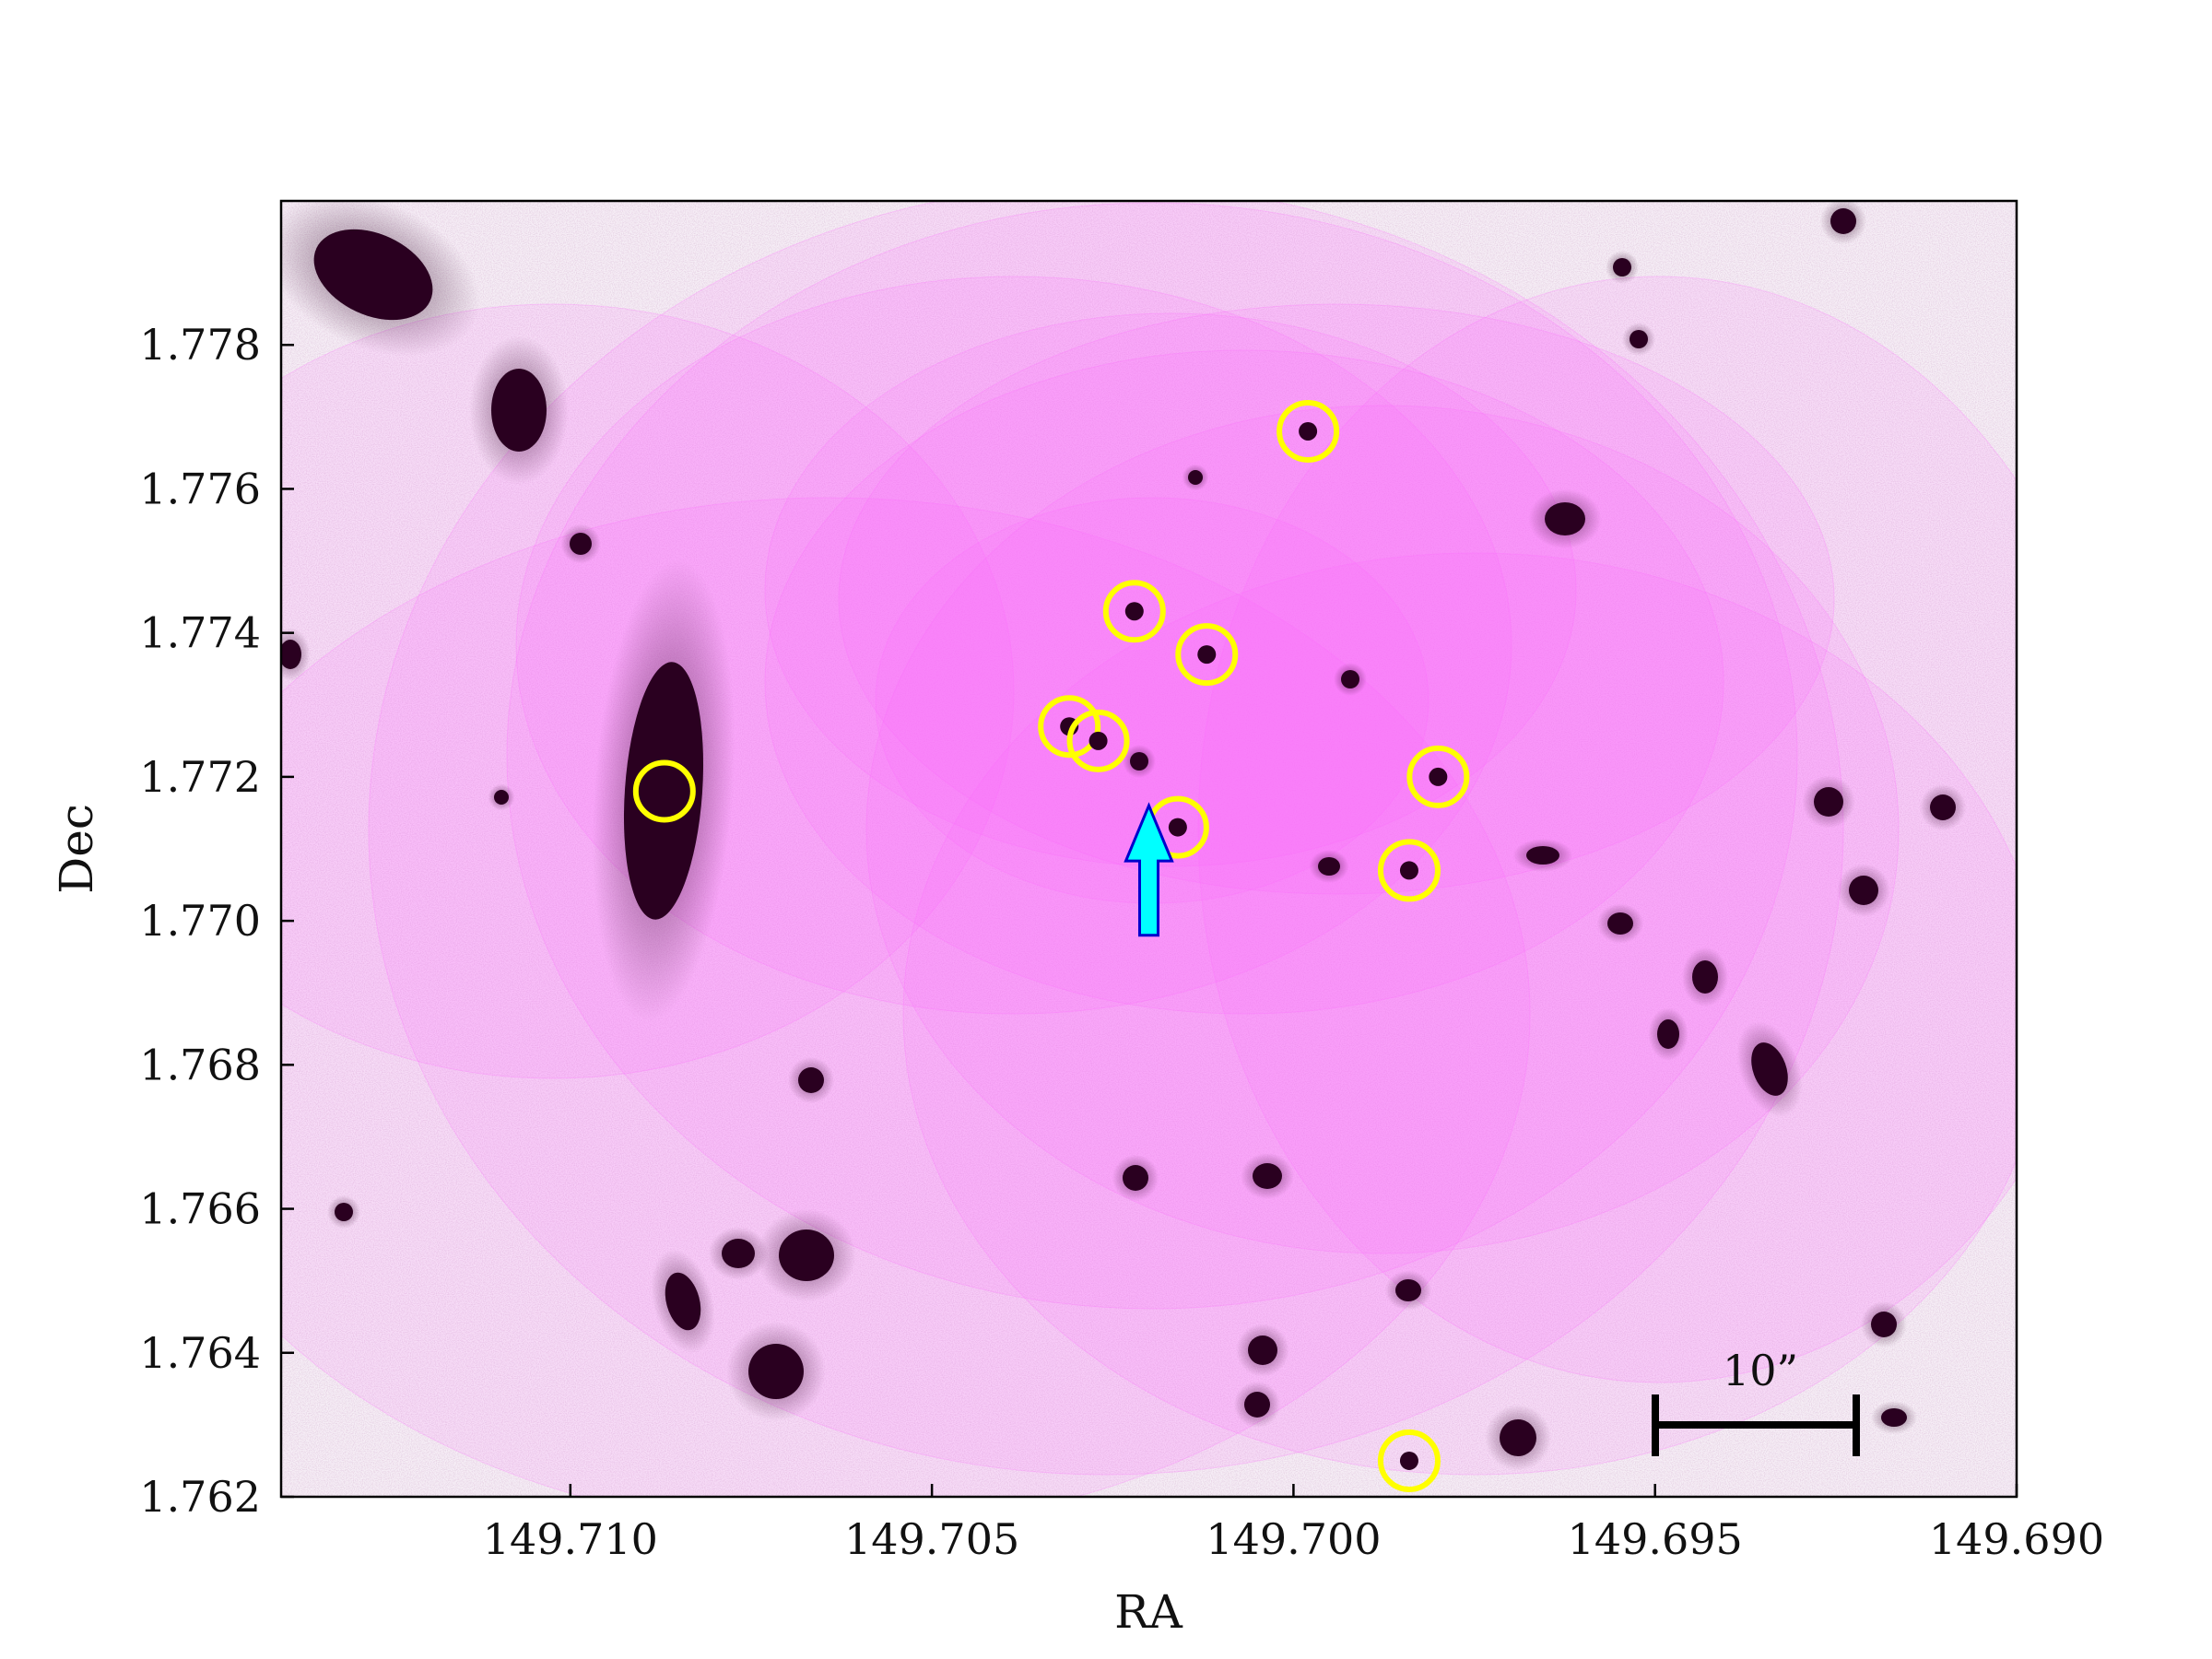  What do you see at coordinates (1760, 1370) in the screenshot?
I see `scale-bar-label: 10”` at bounding box center [1760, 1370].